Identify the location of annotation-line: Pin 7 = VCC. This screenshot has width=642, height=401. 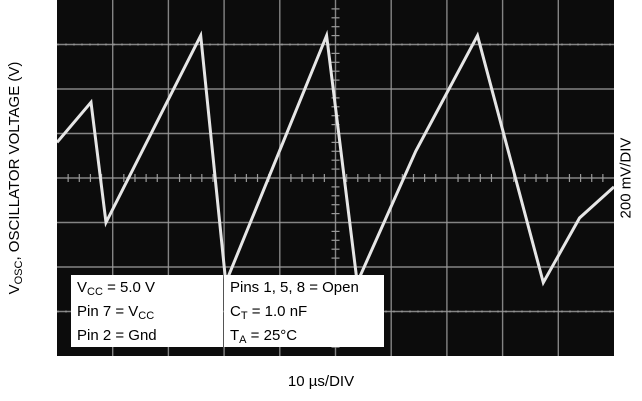
(116, 312).